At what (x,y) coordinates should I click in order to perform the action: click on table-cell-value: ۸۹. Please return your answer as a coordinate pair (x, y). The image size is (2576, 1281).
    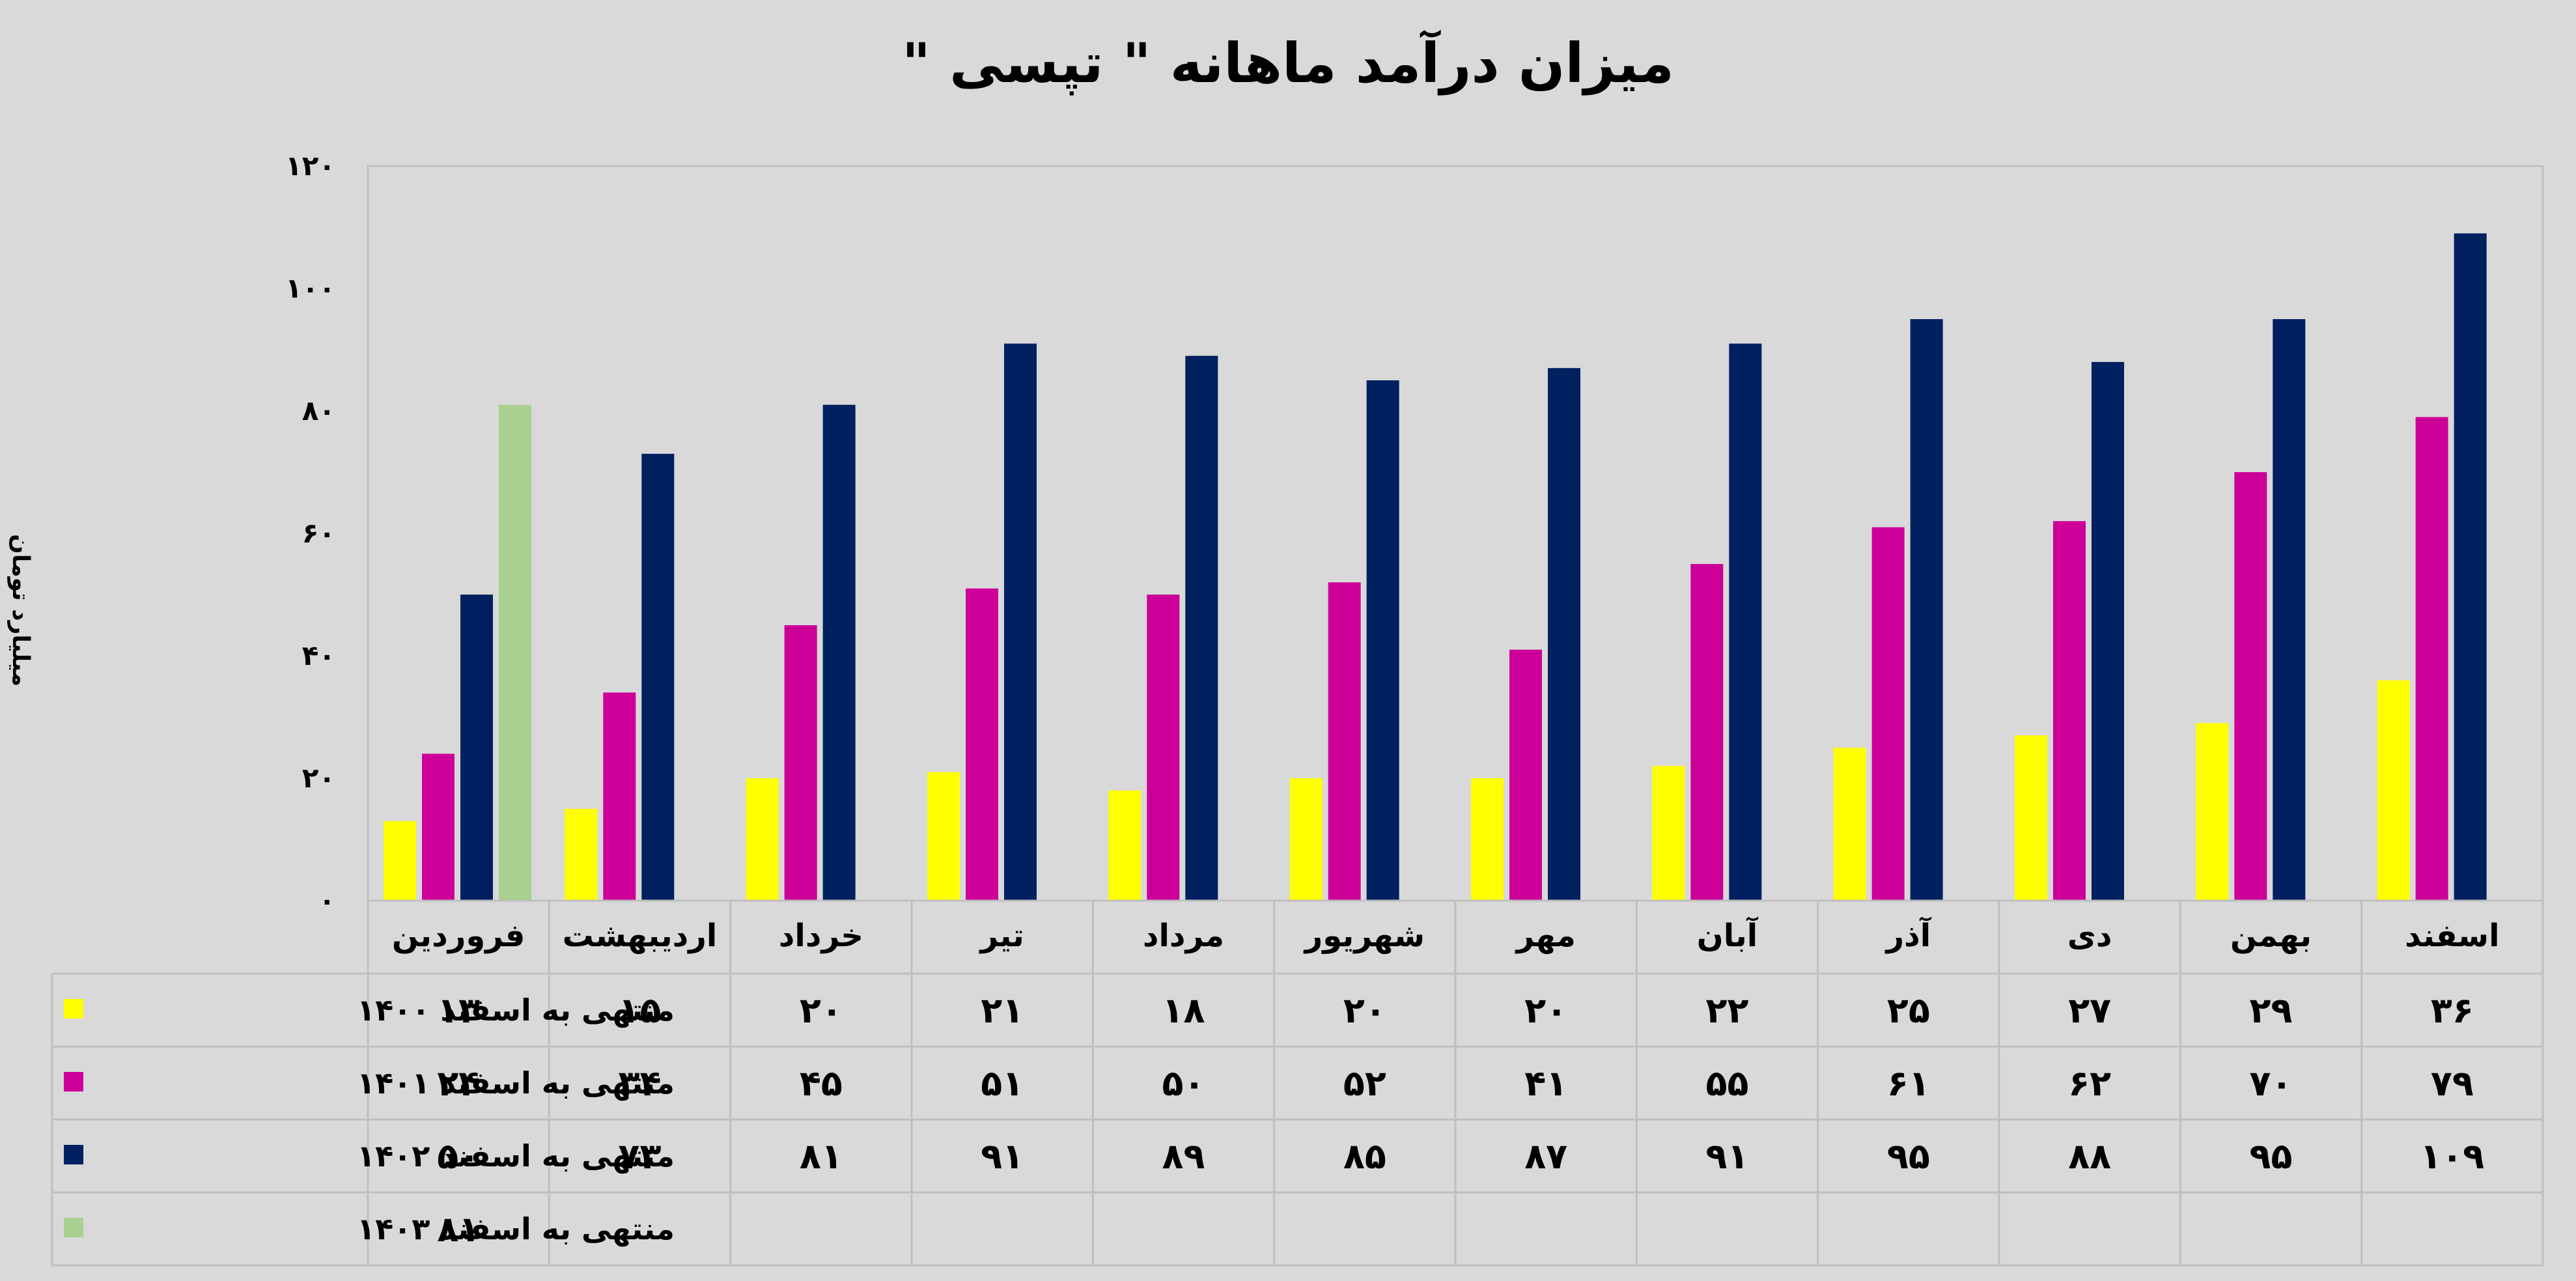
    Looking at the image, I should click on (1184, 1156).